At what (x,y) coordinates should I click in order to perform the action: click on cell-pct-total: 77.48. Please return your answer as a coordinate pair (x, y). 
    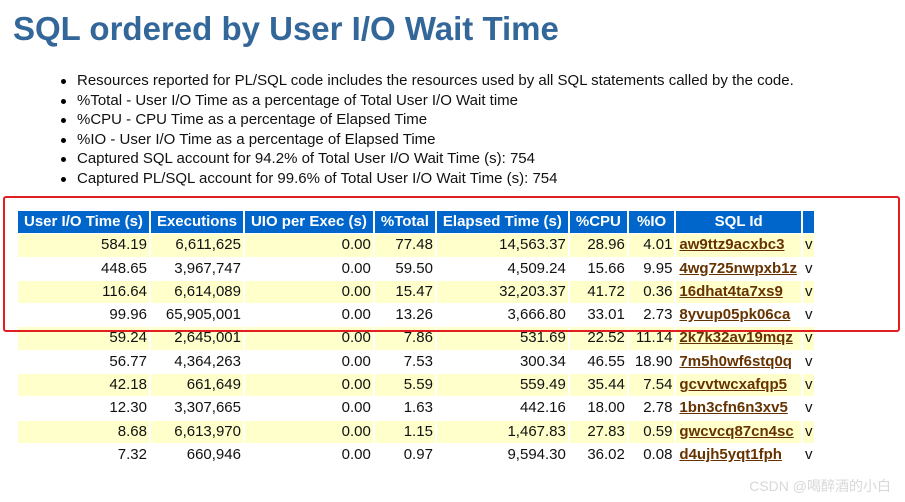
    Looking at the image, I should click on (404, 245).